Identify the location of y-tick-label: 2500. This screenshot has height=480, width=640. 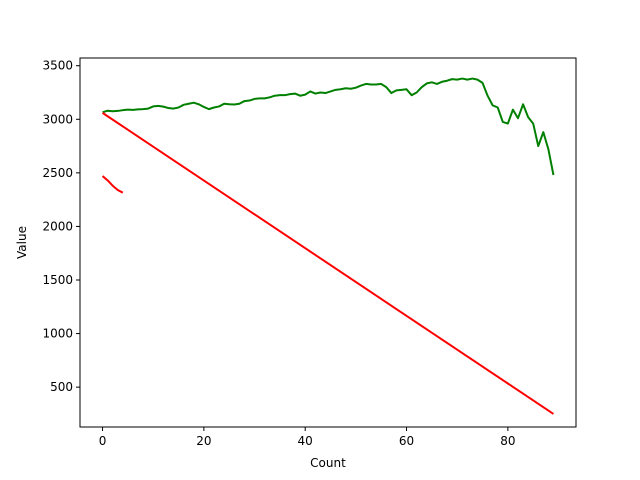
(57, 173).